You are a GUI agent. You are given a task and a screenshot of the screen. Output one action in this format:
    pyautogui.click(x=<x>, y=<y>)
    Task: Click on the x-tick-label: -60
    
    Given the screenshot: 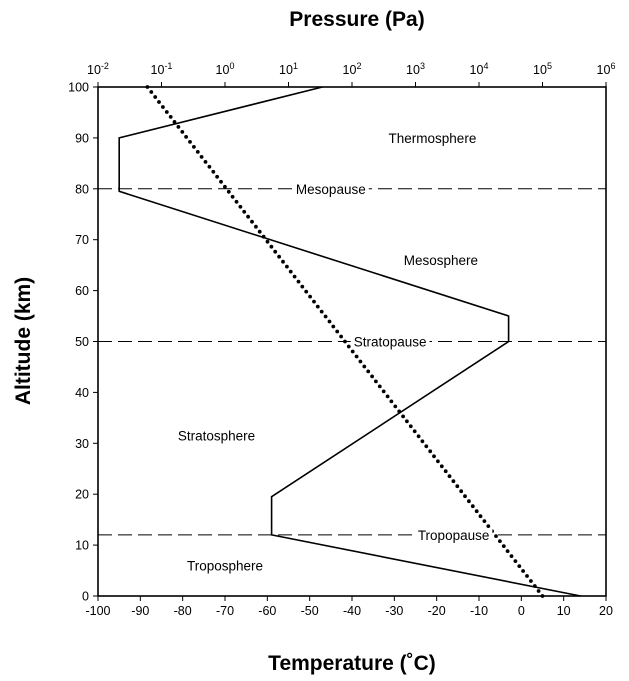 What is the action you would take?
    pyautogui.click(x=267, y=611)
    